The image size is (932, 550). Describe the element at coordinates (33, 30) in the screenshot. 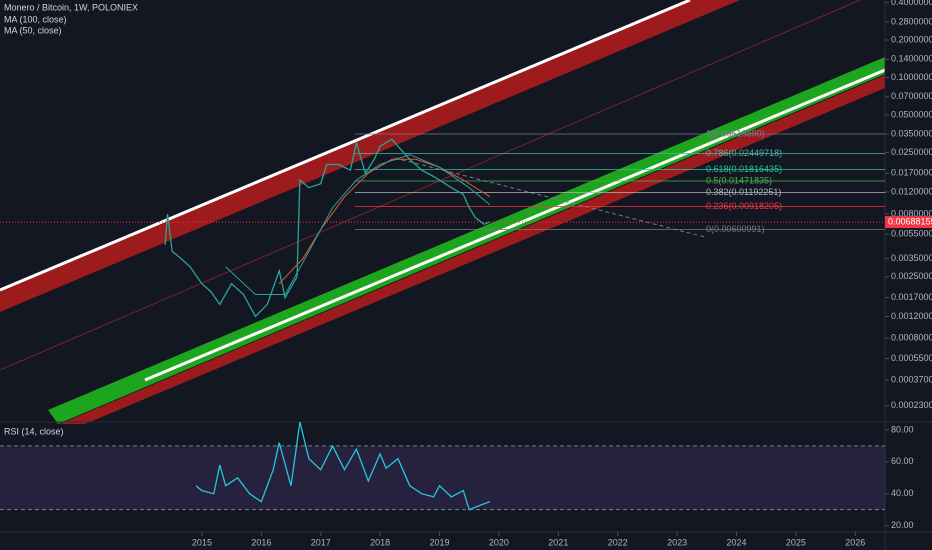

I see `legend-entry: MA (50, close)` at that location.